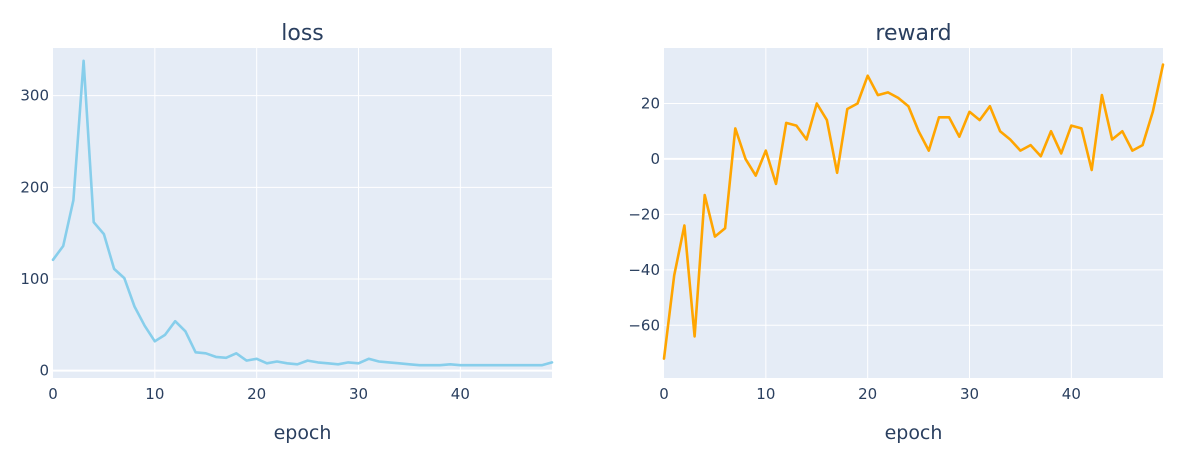  What do you see at coordinates (34, 279) in the screenshot?
I see `y-tick-label-loss: 100` at bounding box center [34, 279].